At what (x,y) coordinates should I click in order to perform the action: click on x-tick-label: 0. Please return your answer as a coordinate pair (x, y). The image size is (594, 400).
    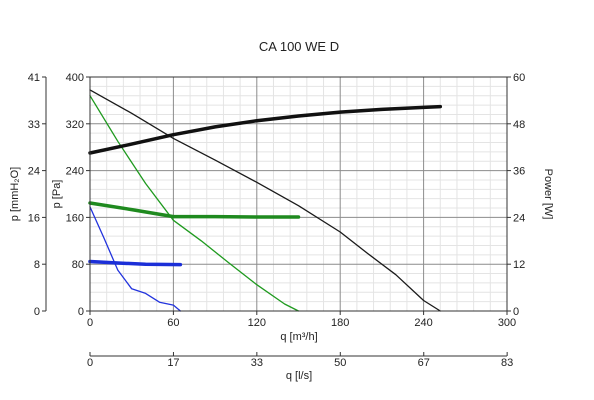
    Looking at the image, I should click on (90, 323).